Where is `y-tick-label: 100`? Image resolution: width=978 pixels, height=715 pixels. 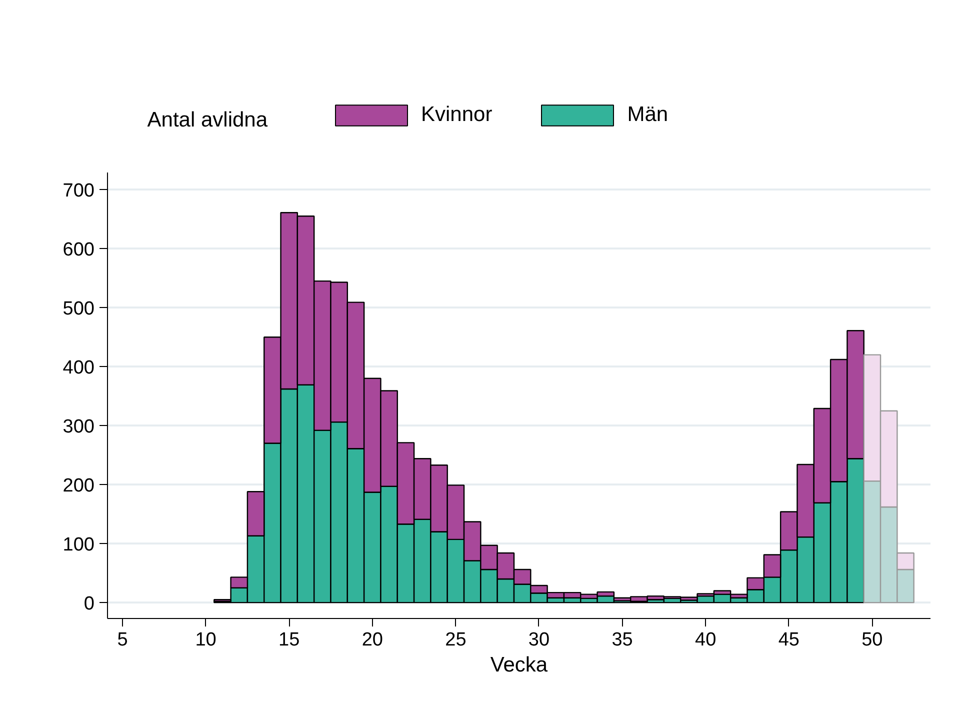 y-tick-label: 100 is located at coordinates (78, 545).